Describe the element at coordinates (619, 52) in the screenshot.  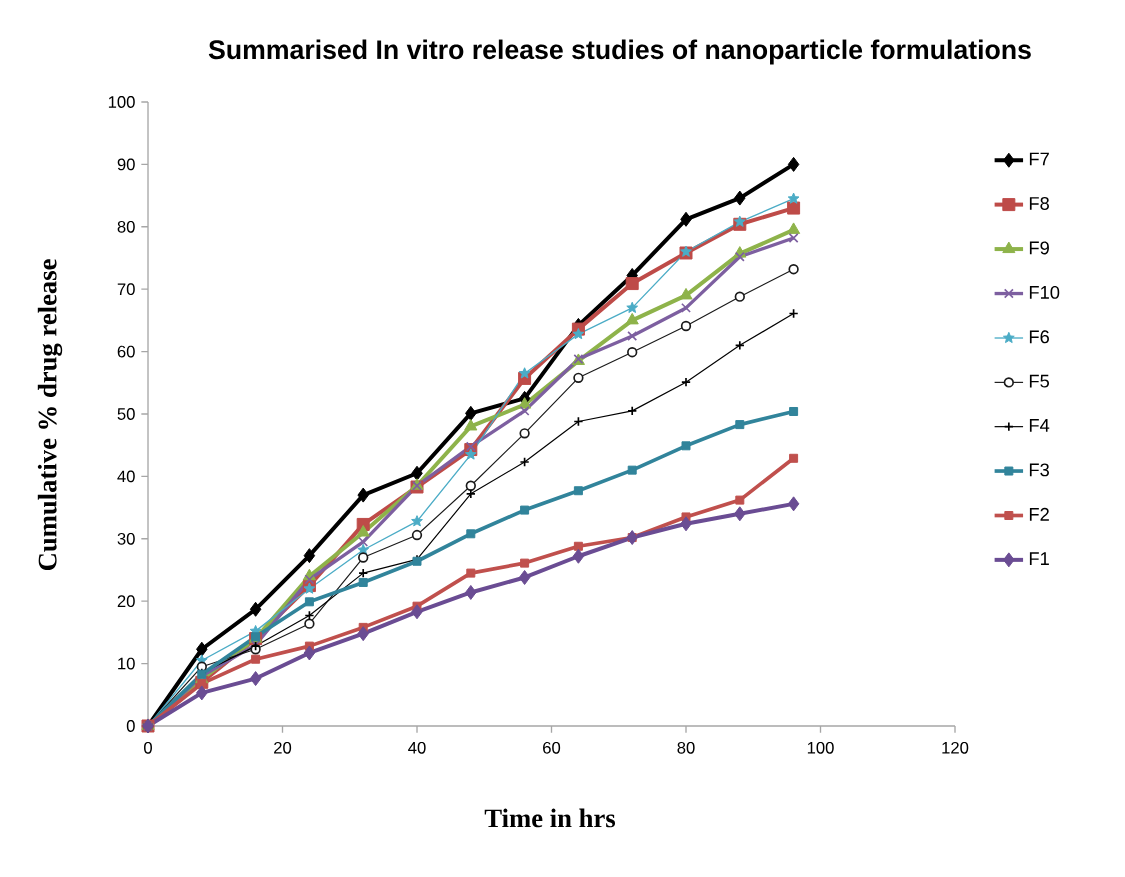
I see `chart-title: Summarised In vitro release studies of nanoparticle formulations` at that location.